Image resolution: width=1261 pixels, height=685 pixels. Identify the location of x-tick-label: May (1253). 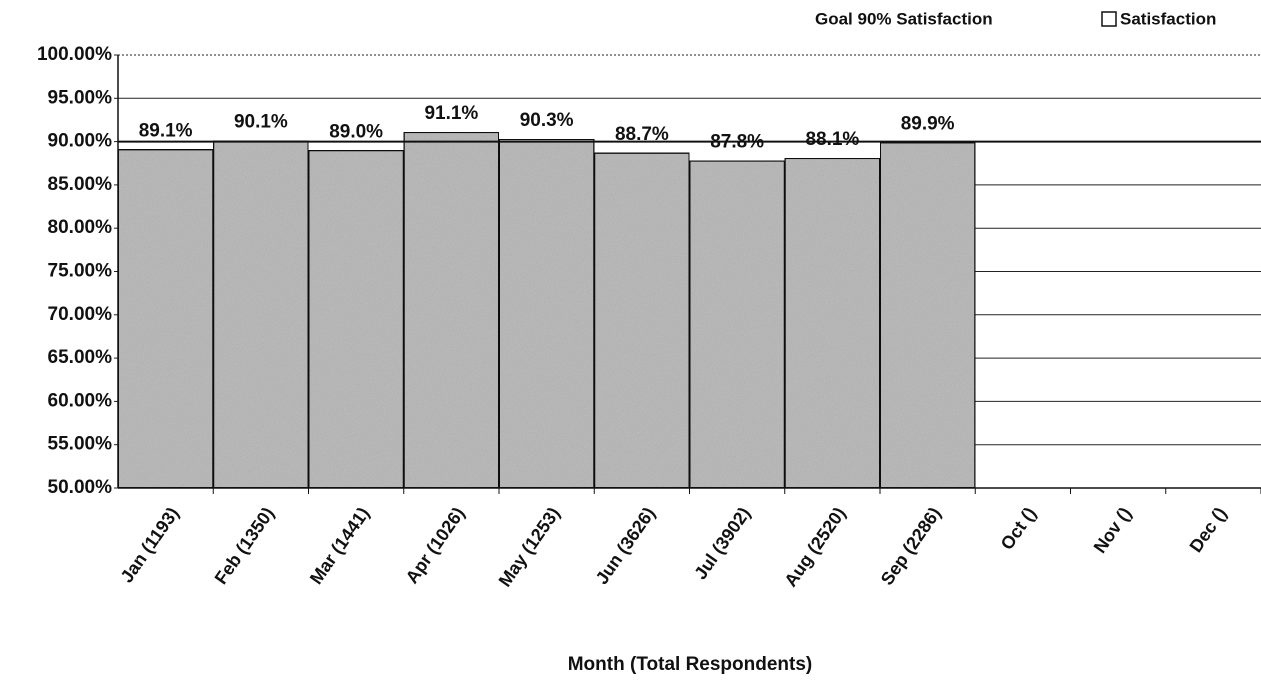
(529, 547).